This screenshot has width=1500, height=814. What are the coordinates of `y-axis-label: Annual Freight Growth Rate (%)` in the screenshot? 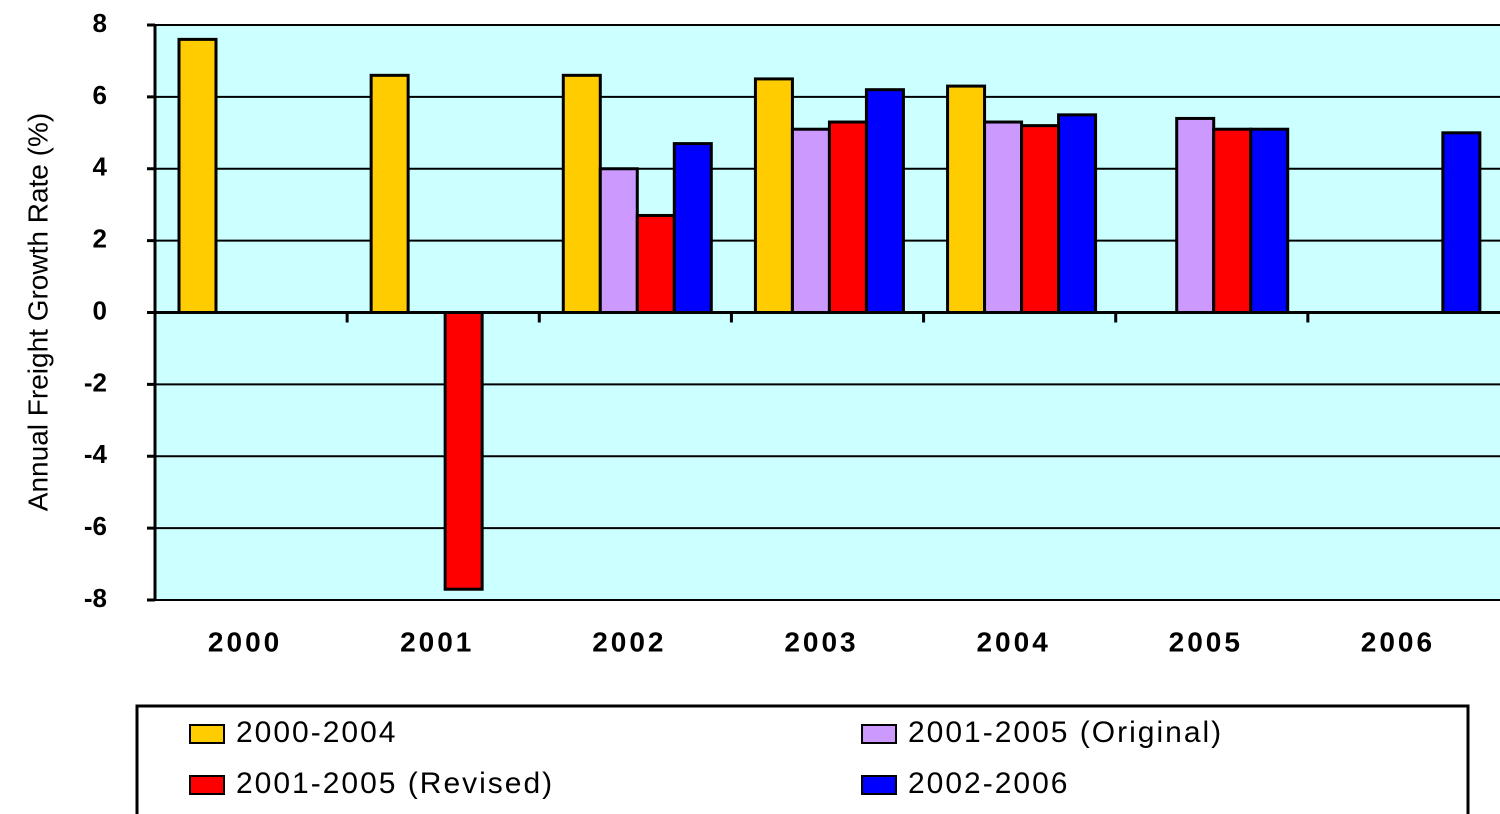 It's located at (37, 312).